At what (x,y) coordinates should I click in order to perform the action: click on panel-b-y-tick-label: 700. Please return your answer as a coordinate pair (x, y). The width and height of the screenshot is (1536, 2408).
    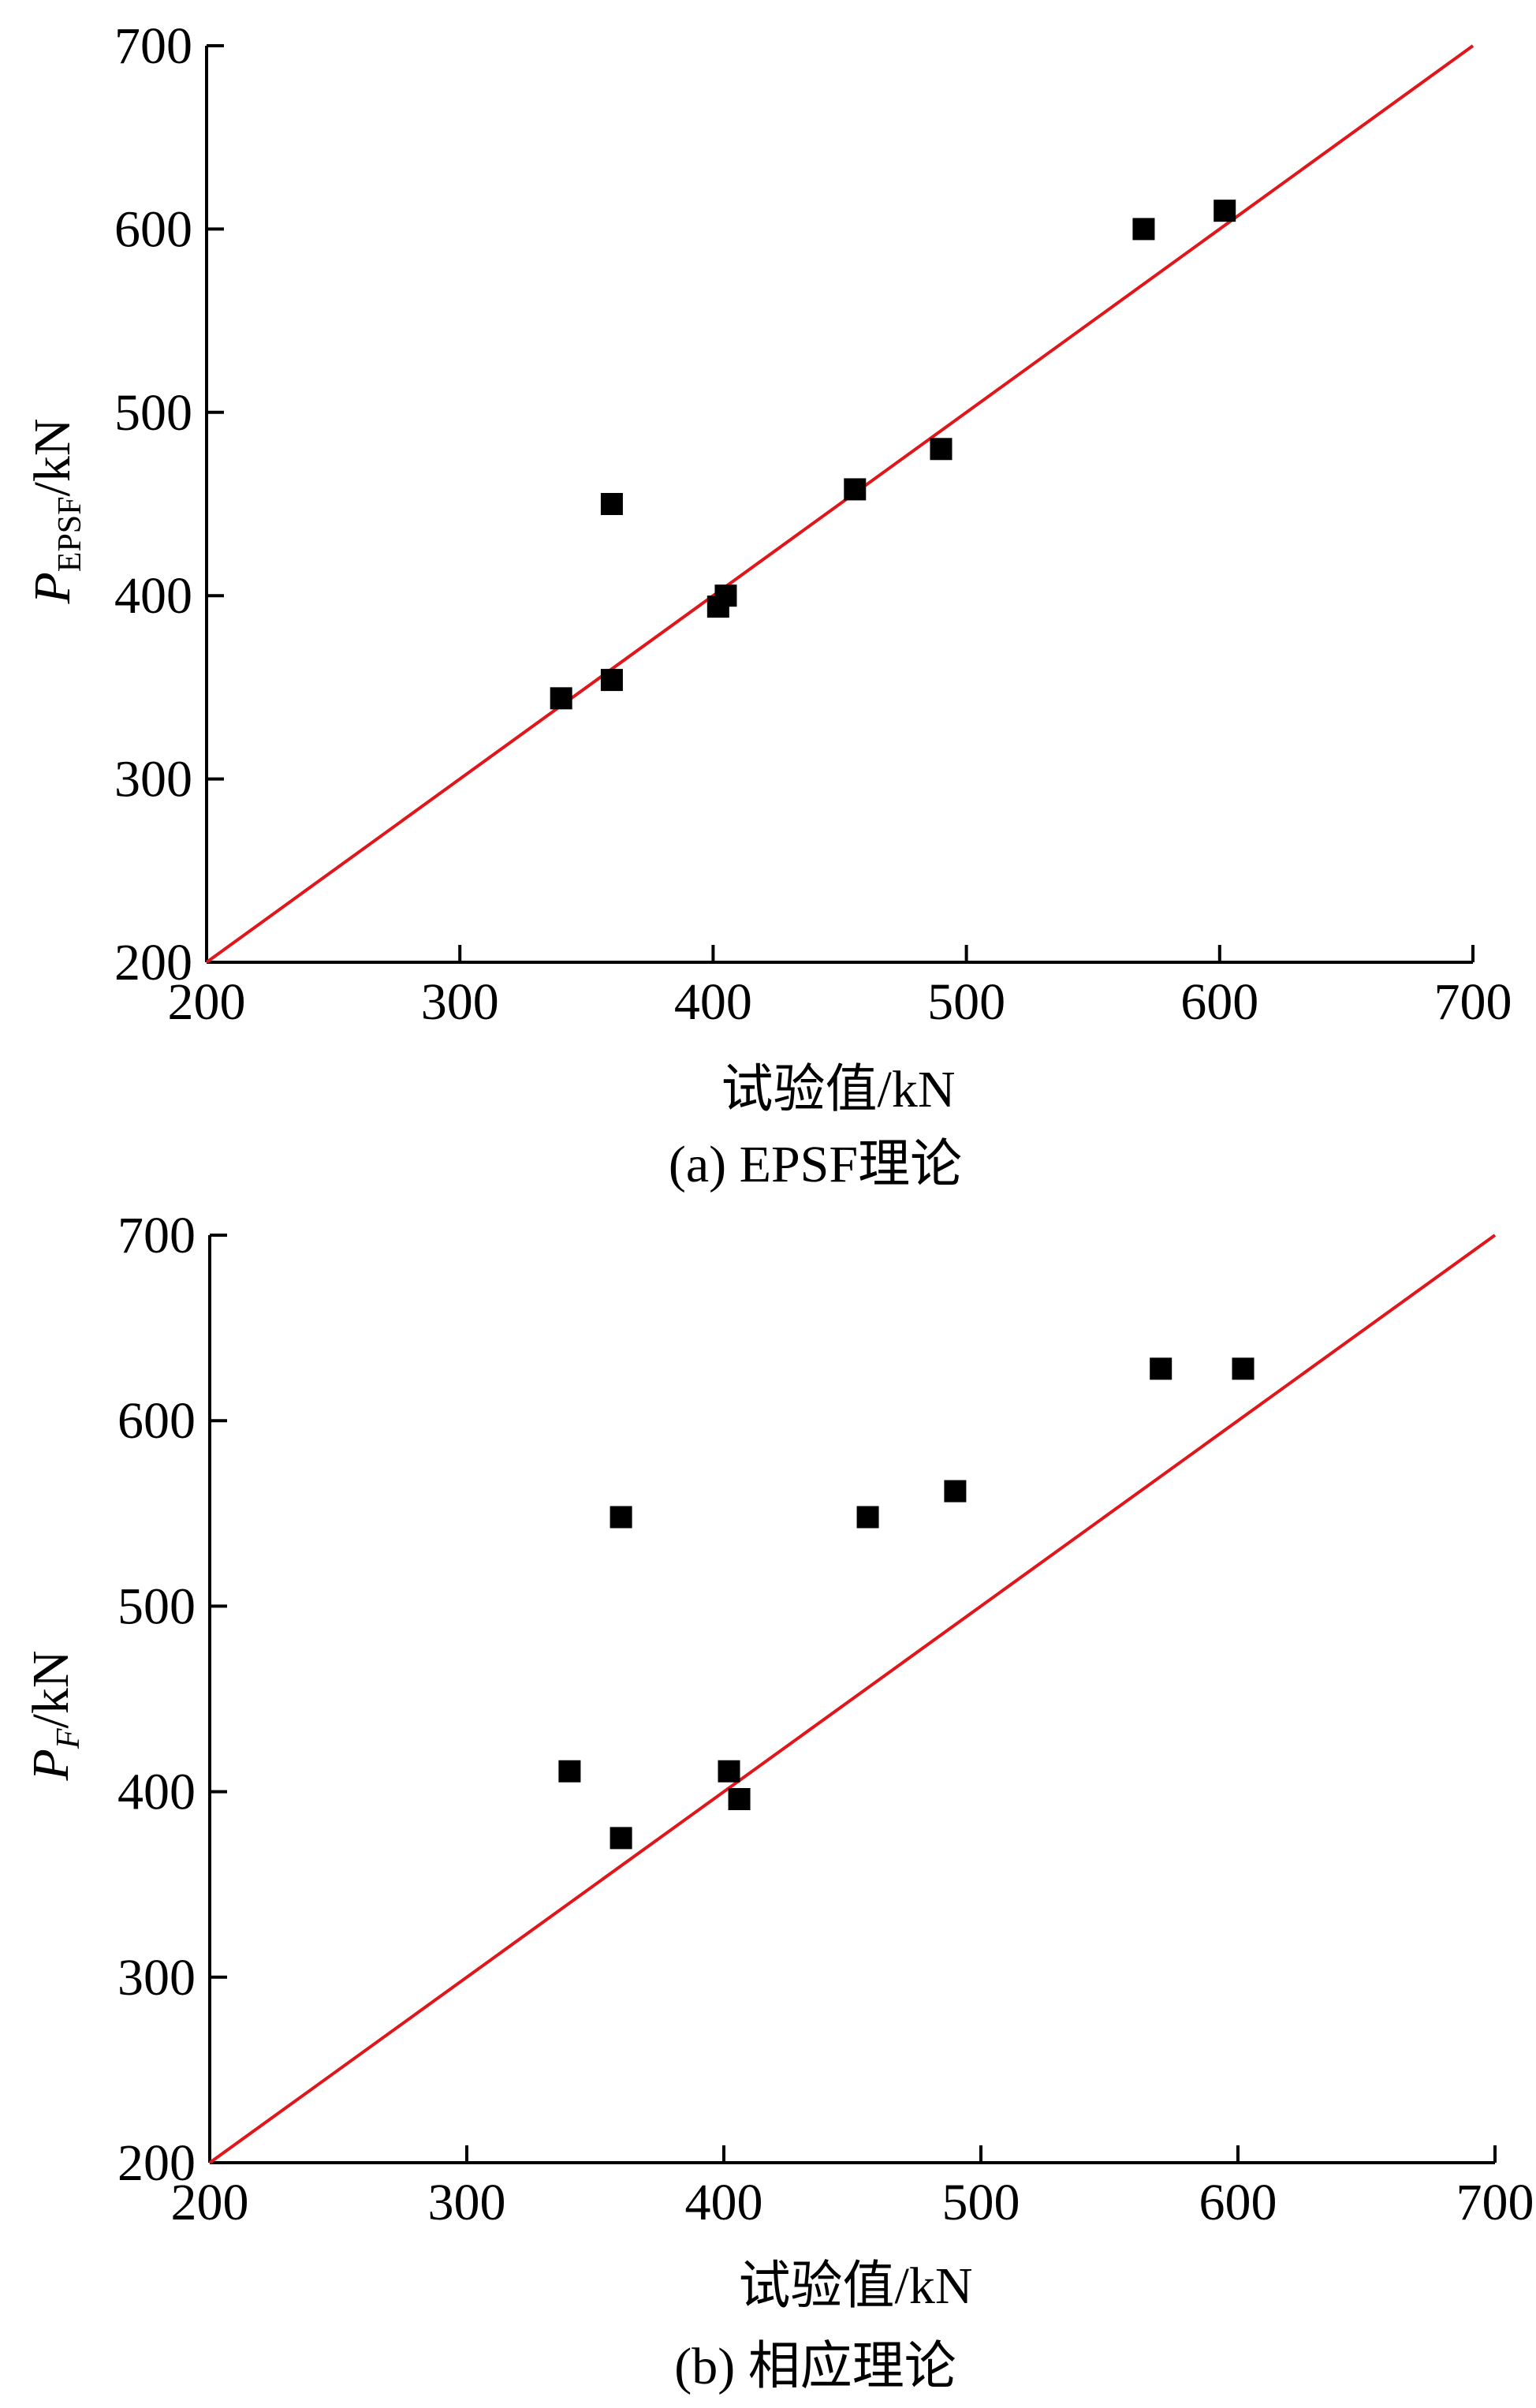
    Looking at the image, I should click on (156, 1235).